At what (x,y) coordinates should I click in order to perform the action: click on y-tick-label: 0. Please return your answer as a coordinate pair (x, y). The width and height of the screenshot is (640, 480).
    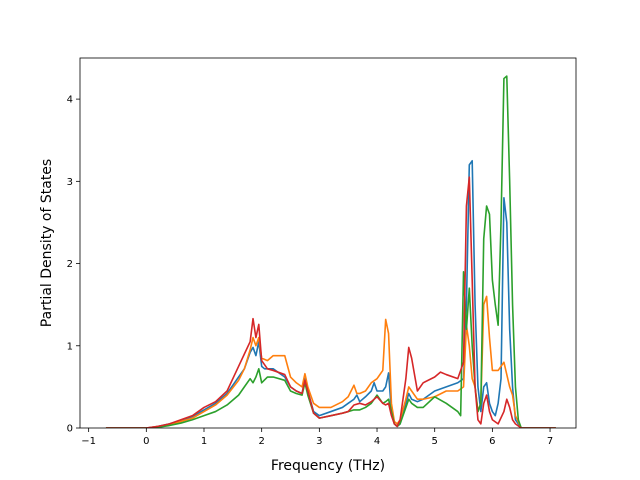
    Looking at the image, I should click on (70, 429).